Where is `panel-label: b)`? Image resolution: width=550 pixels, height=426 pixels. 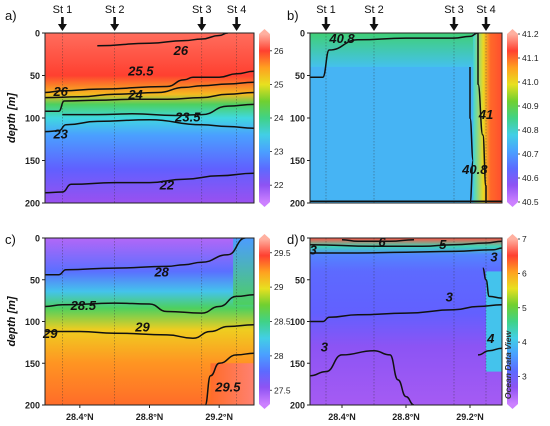
panel-label: b) is located at coordinates (293, 15).